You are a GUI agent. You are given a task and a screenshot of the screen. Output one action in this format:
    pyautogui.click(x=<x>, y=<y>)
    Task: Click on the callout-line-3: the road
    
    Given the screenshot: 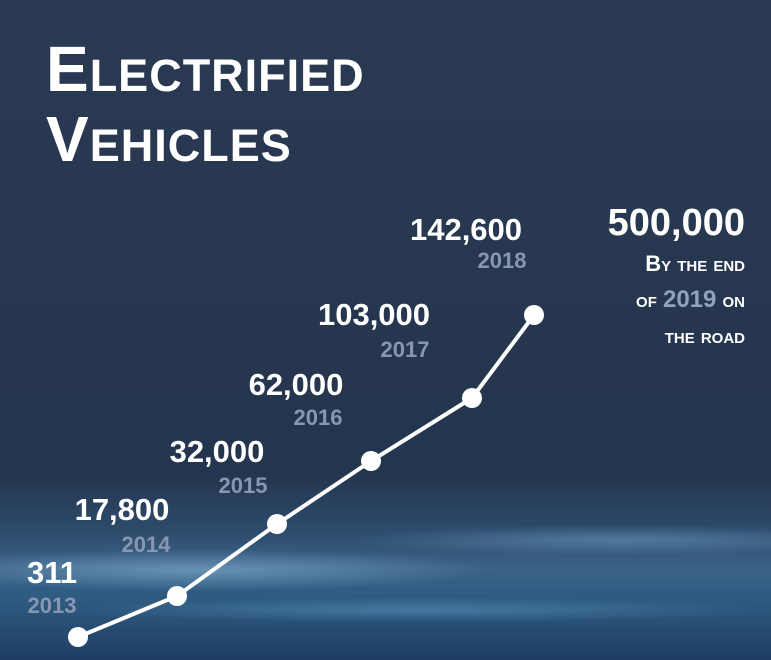 What is the action you would take?
    pyautogui.click(x=704, y=335)
    